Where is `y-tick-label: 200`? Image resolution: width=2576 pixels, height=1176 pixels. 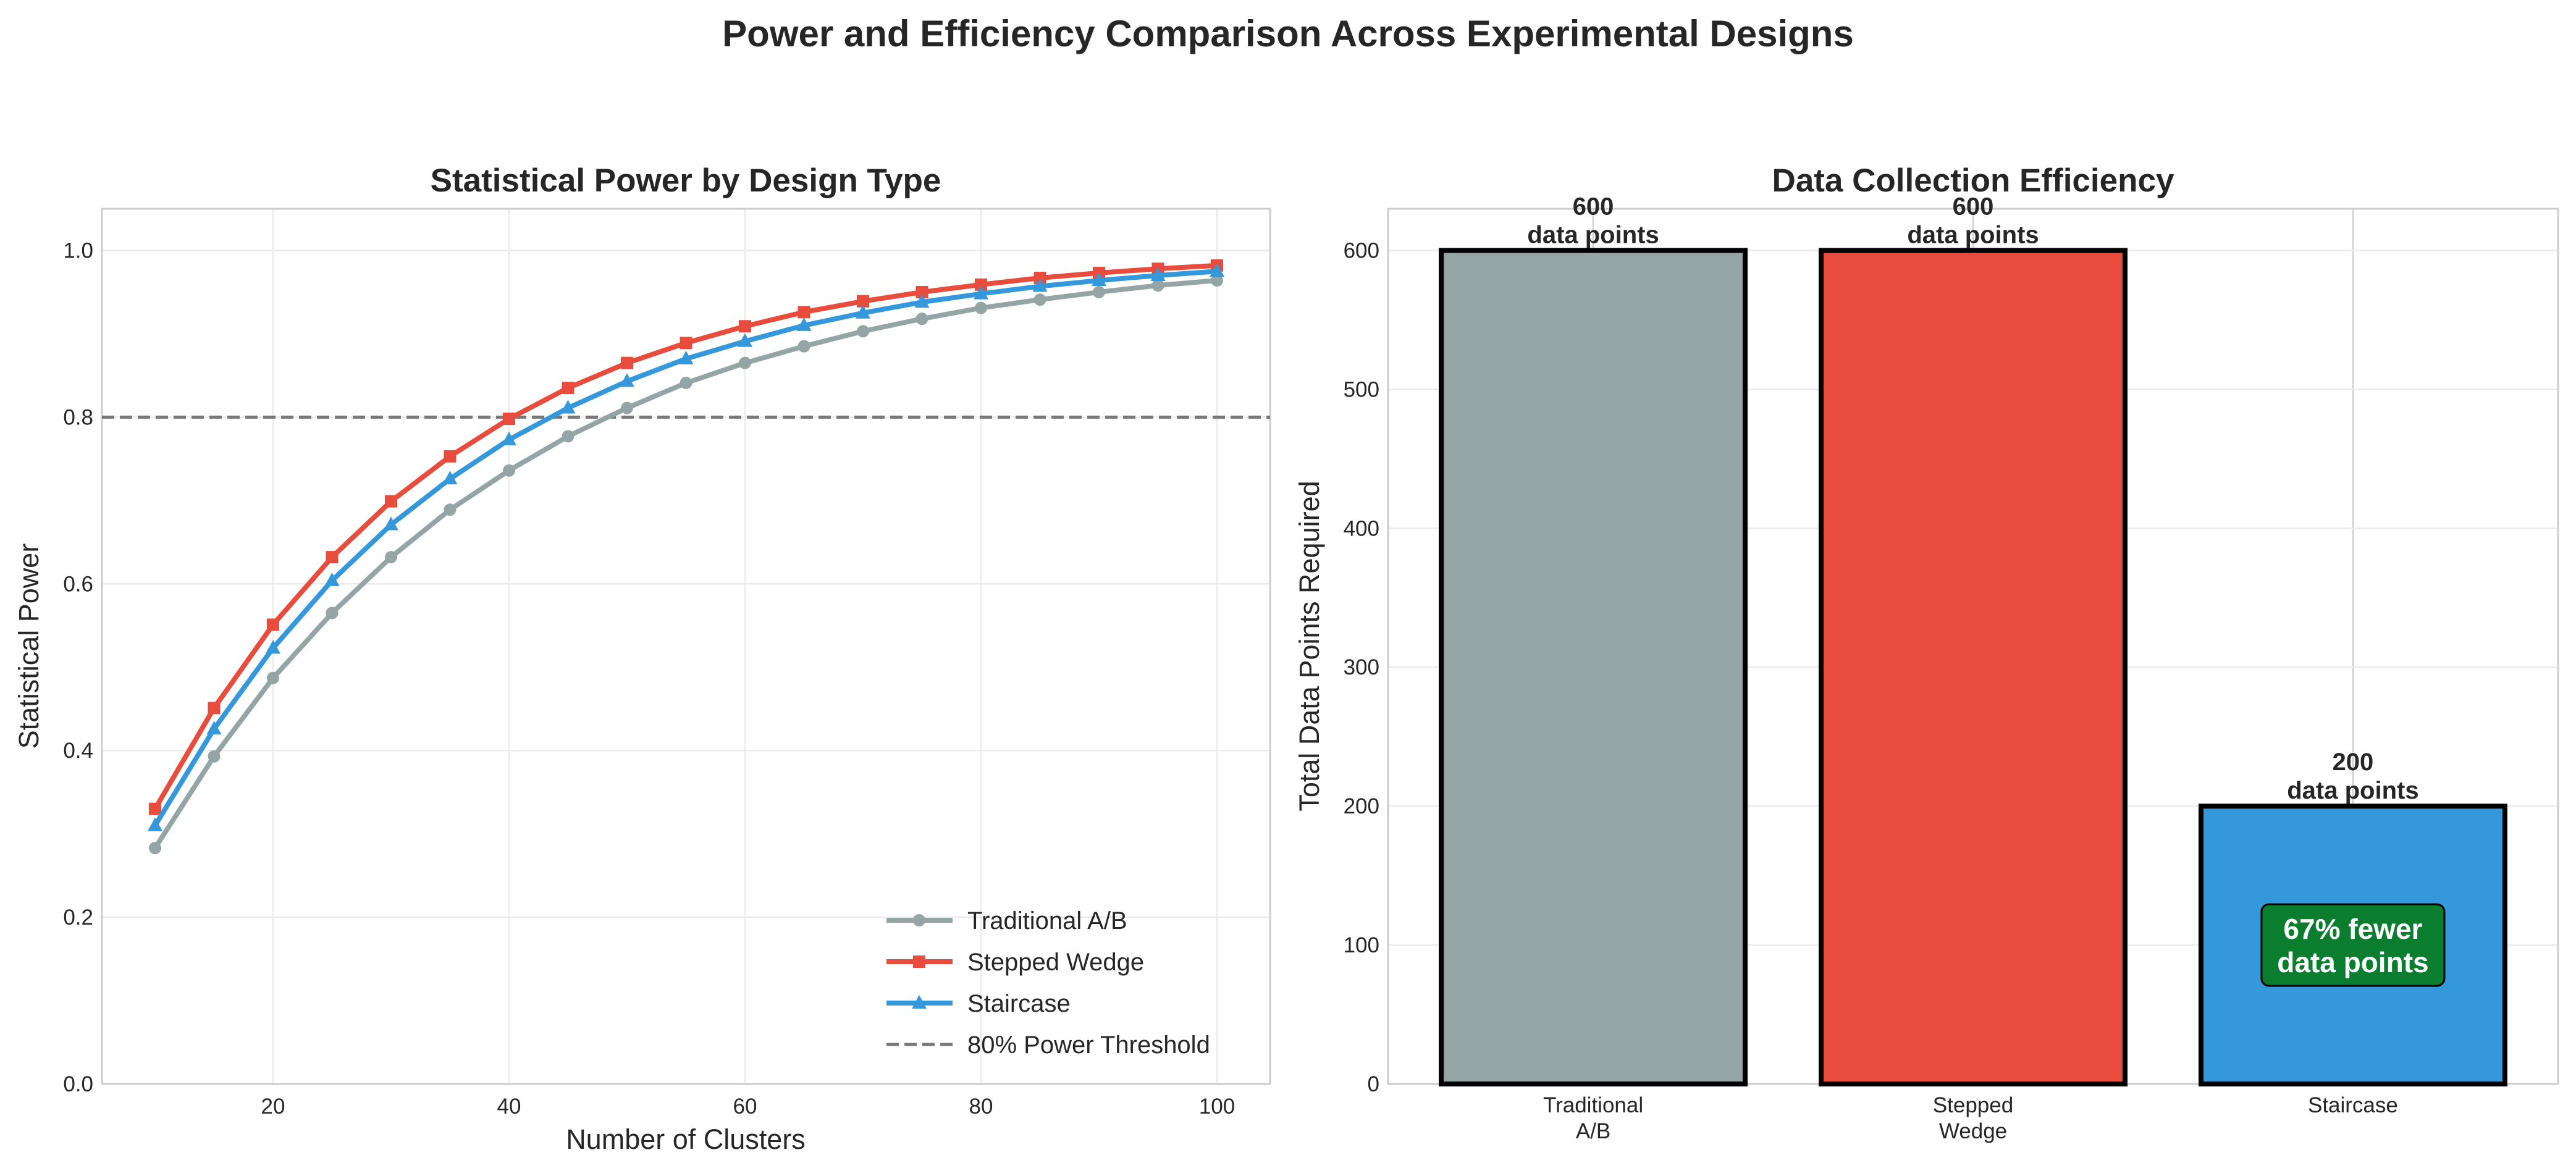 y-tick-label: 200 is located at coordinates (1361, 806).